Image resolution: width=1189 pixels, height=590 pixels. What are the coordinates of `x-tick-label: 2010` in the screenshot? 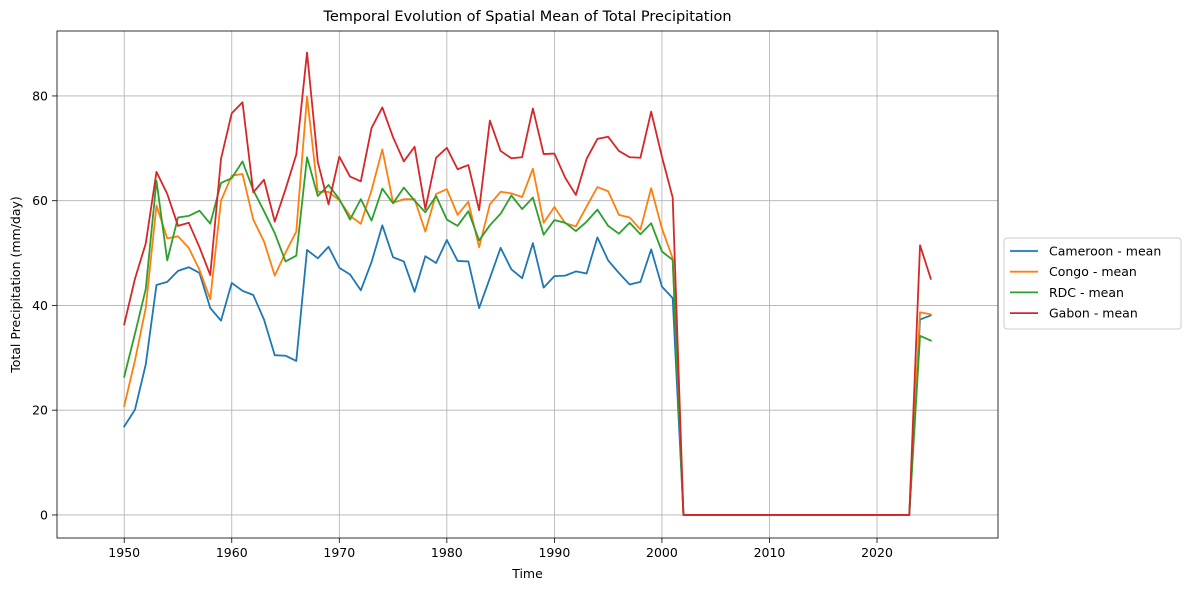 It's located at (770, 552).